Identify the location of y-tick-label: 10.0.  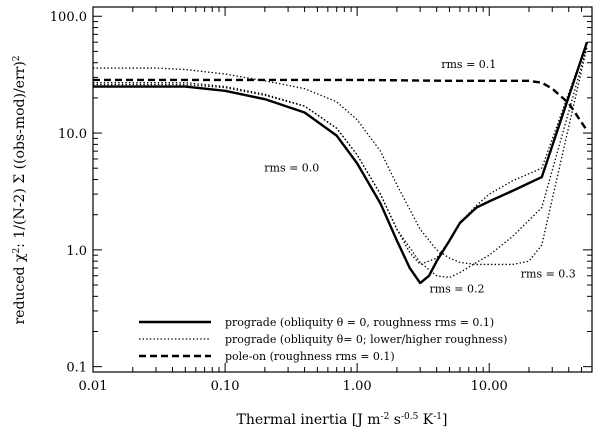
(72, 134).